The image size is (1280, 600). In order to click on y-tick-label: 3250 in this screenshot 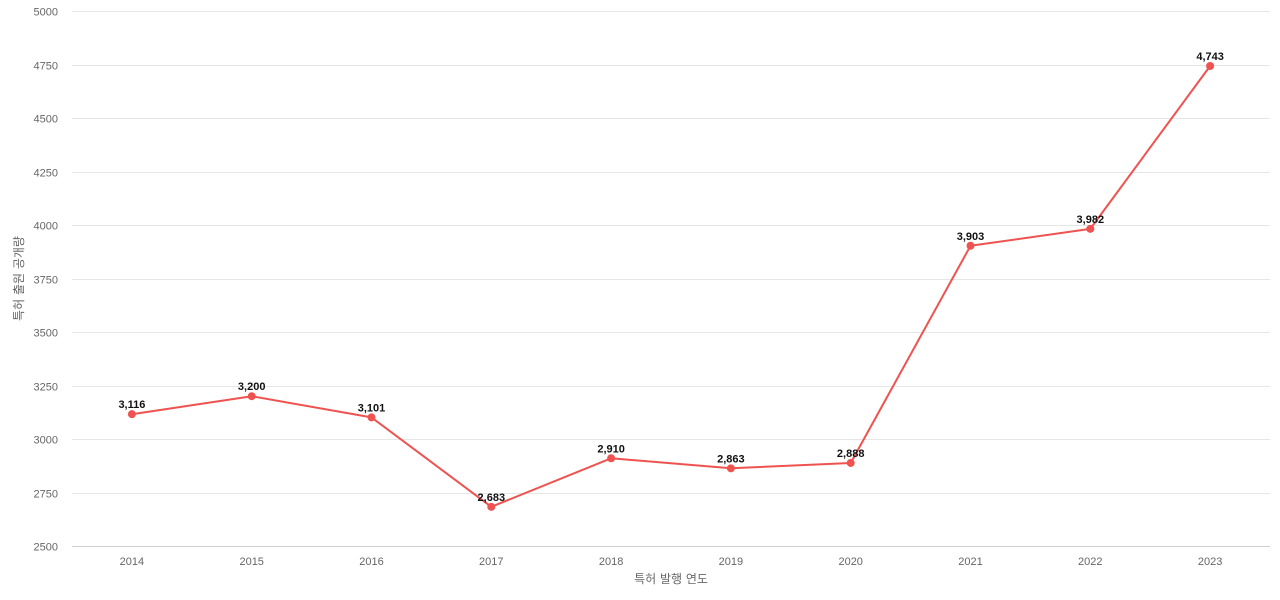, I will do `click(46, 388)`.